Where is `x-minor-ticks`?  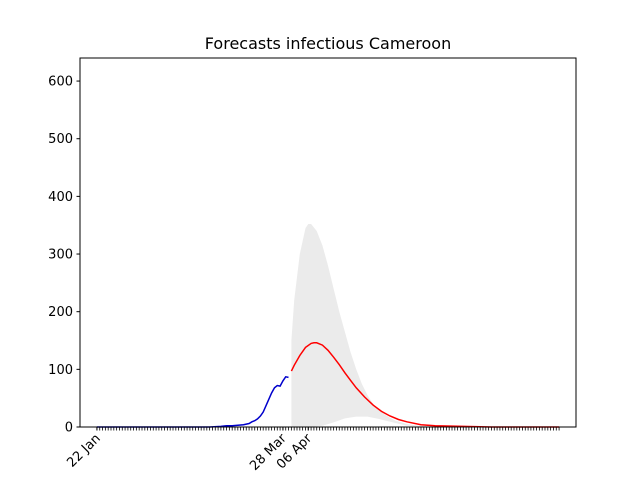
x-minor-ticks is located at coordinates (328, 429).